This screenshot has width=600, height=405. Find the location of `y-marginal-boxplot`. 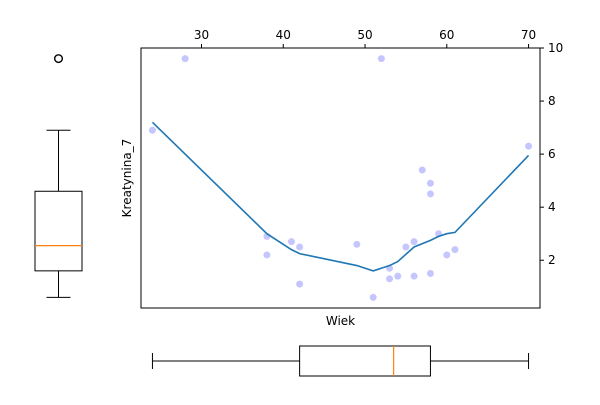

y-marginal-boxplot is located at coordinates (58, 176).